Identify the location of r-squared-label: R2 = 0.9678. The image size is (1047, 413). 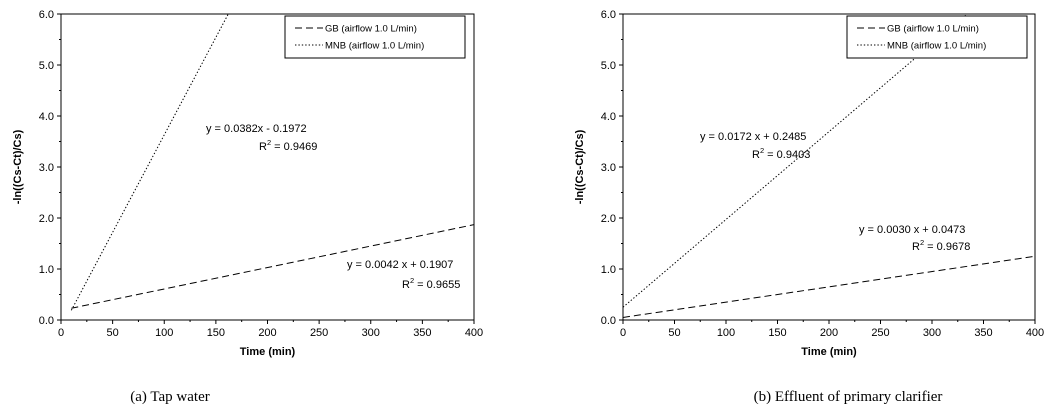
(941, 245).